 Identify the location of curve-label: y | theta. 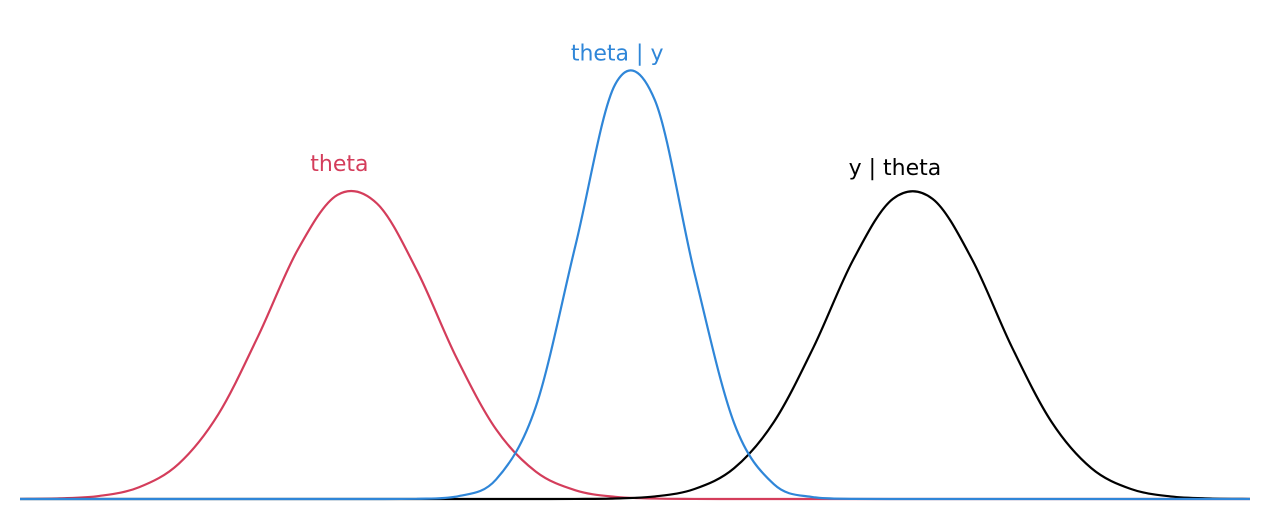
(895, 168).